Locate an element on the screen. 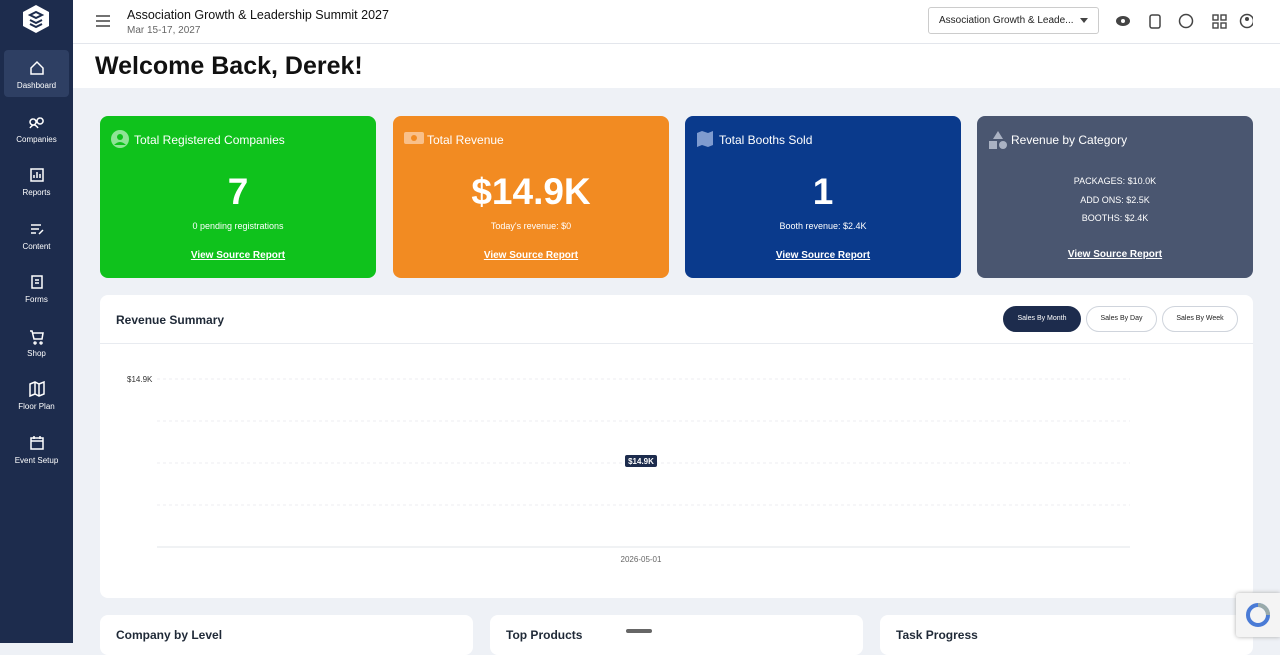  card-value: $14.9K is located at coordinates (531, 191).